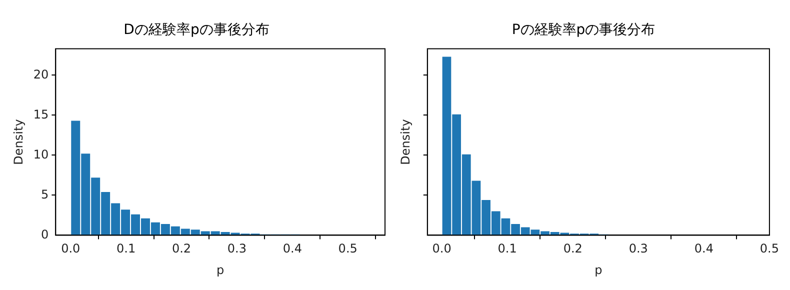  What do you see at coordinates (45, 194) in the screenshot?
I see `y-tick-label: 5` at bounding box center [45, 194].